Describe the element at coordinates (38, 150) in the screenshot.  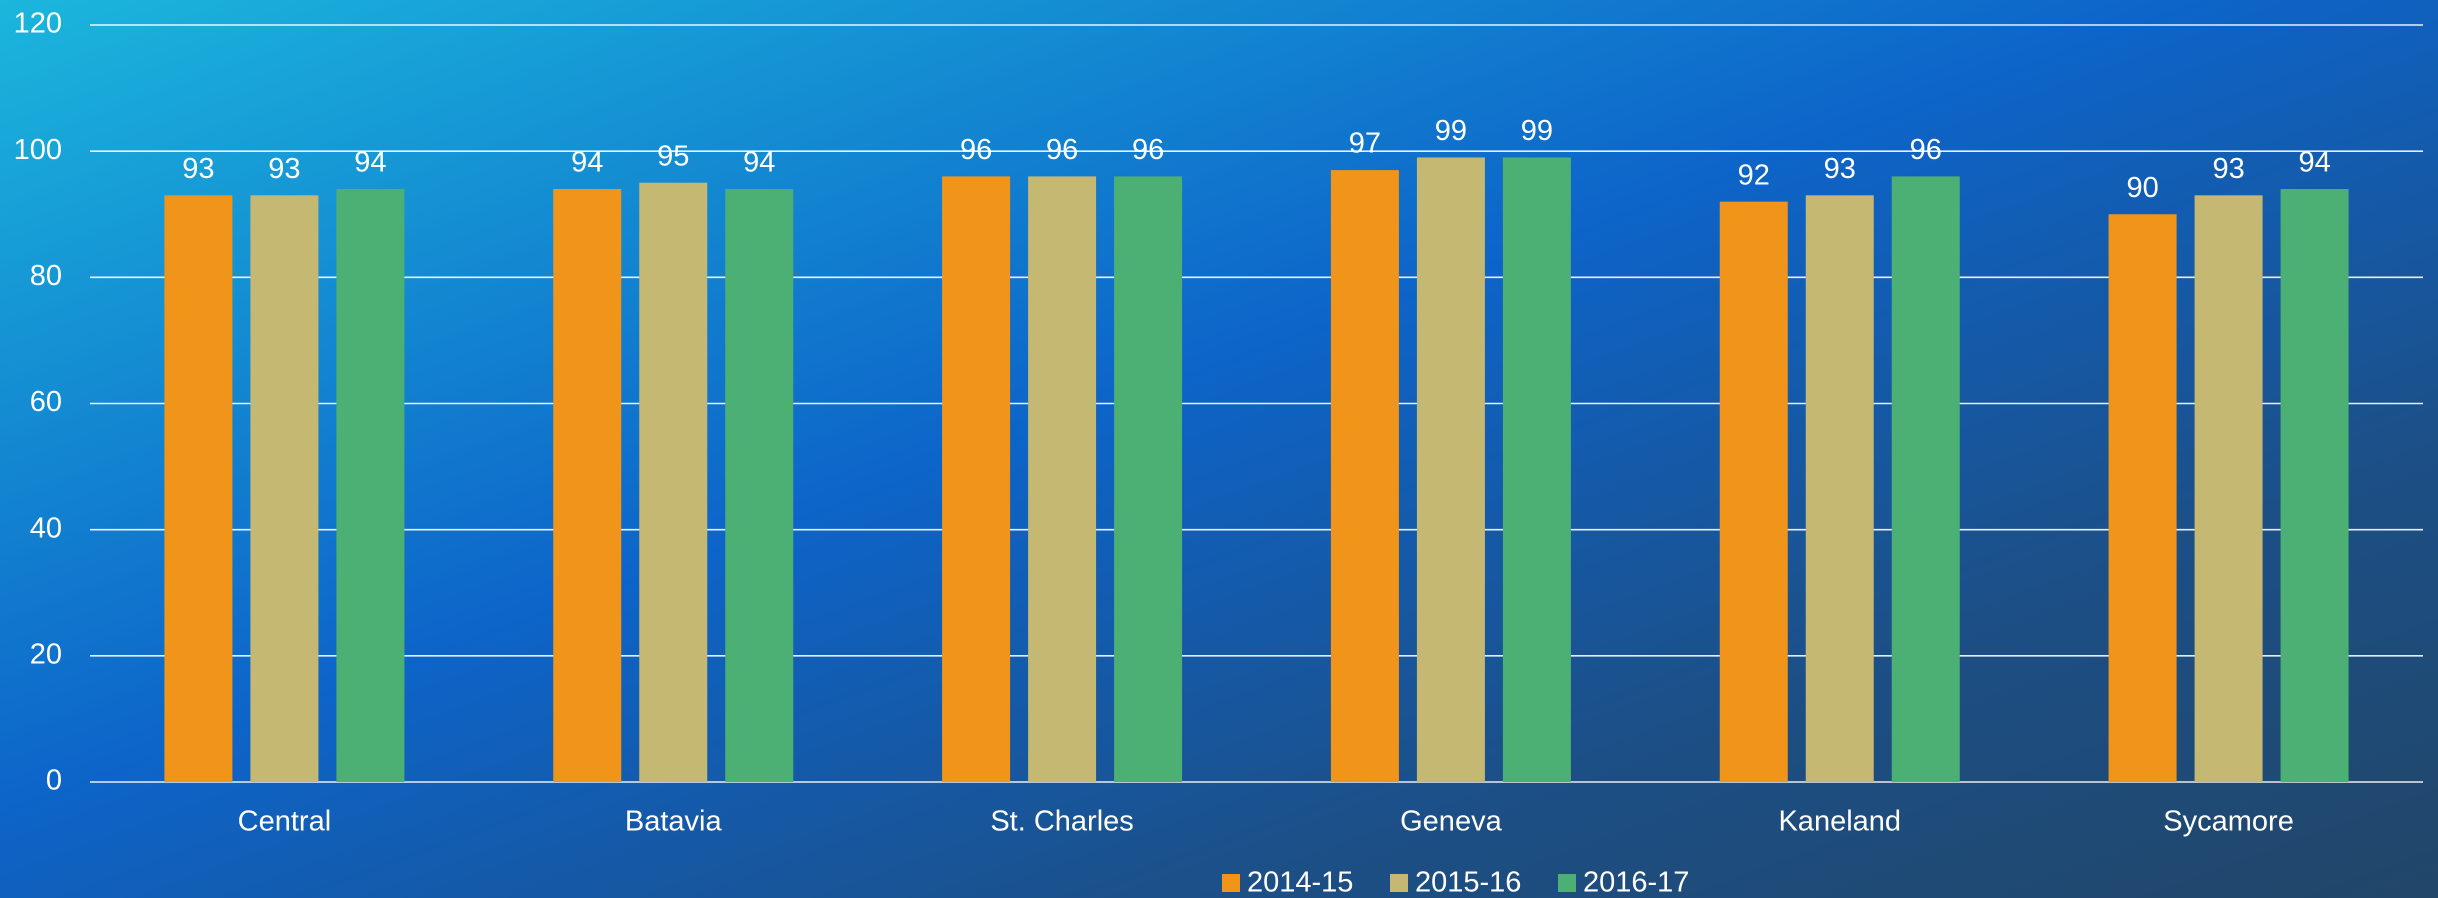
I see `y-tick-label: 100` at that location.